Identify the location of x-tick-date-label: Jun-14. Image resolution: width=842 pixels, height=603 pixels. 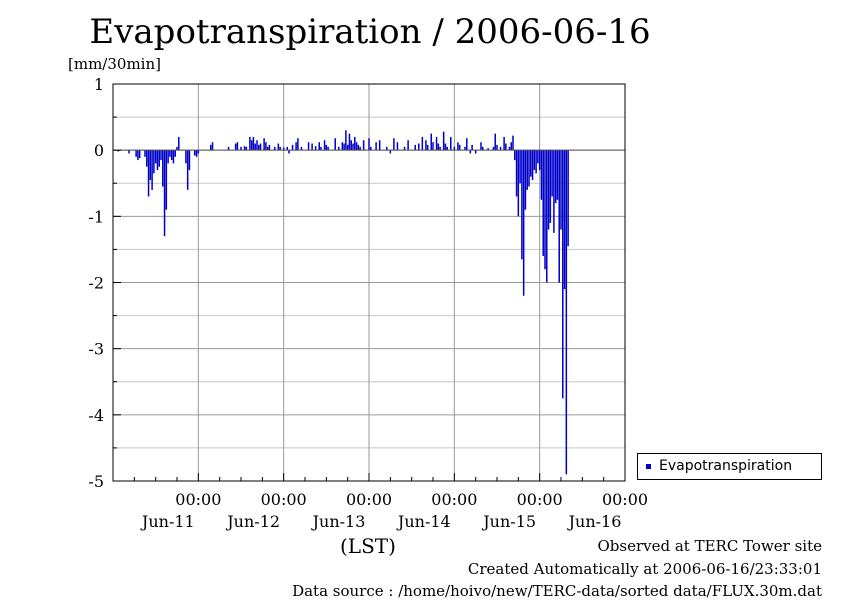
(423, 521).